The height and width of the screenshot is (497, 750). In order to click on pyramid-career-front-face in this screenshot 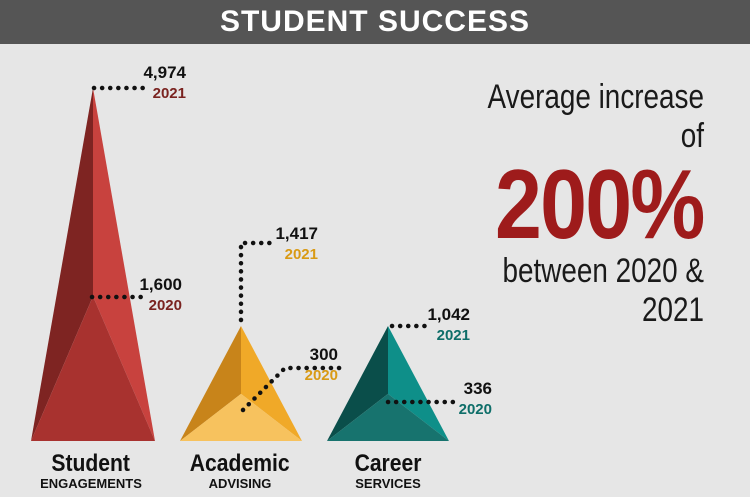, I will do `click(388, 417)`.